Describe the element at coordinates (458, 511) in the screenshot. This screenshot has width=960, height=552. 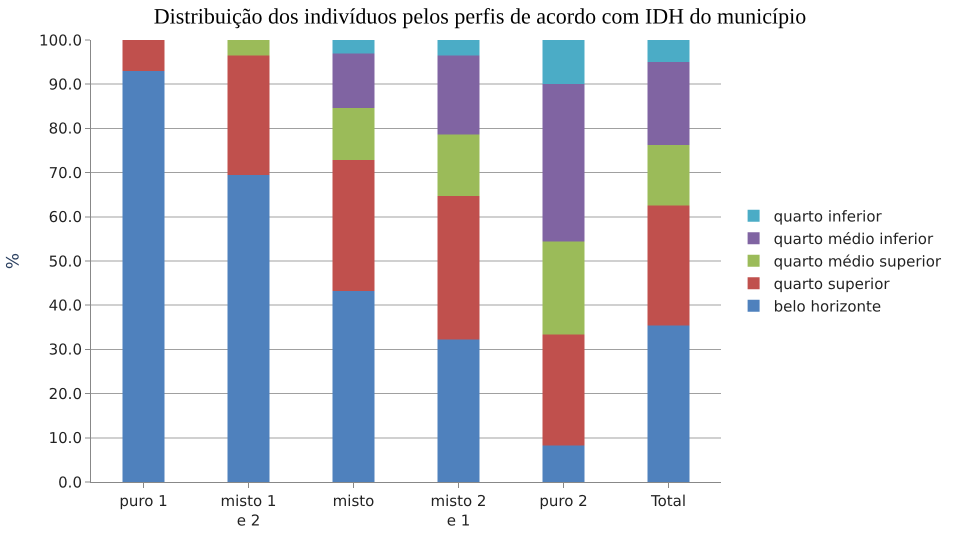
I see `x-tick-label: misto 2 e 1` at that location.